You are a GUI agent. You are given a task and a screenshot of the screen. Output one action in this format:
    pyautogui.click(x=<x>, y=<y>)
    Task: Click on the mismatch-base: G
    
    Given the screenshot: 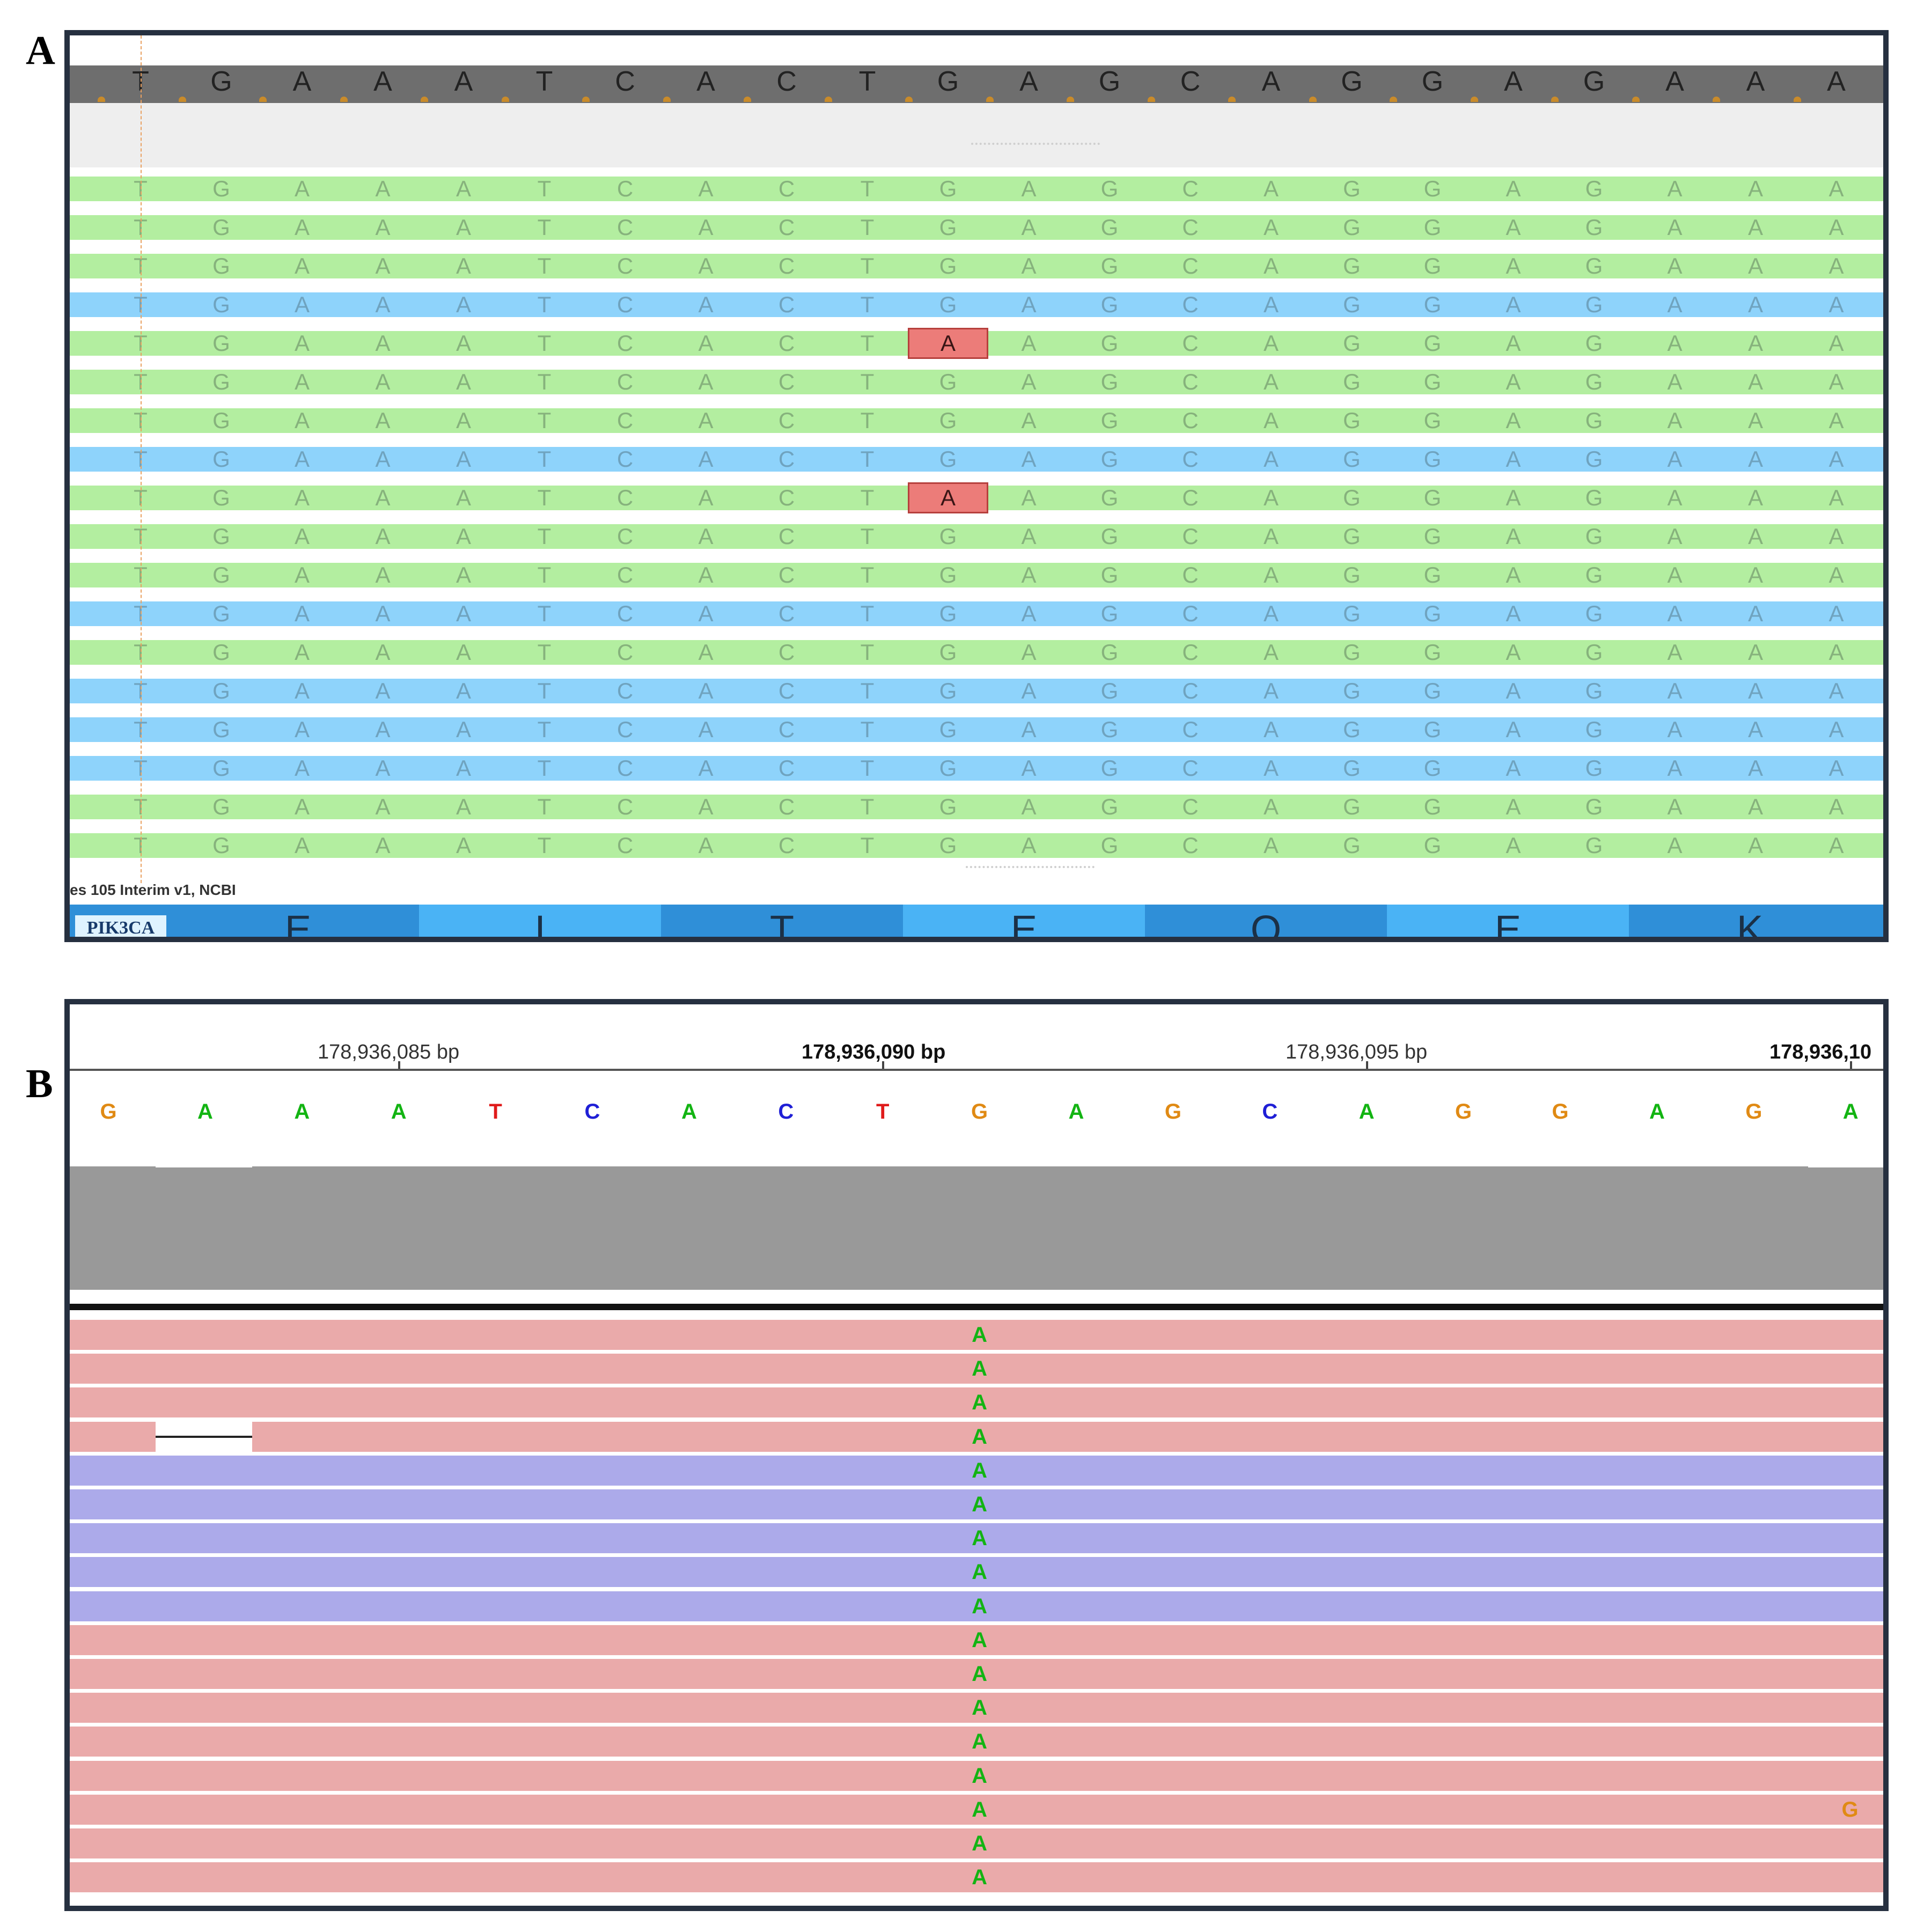 What is the action you would take?
    pyautogui.click(x=1850, y=1809)
    